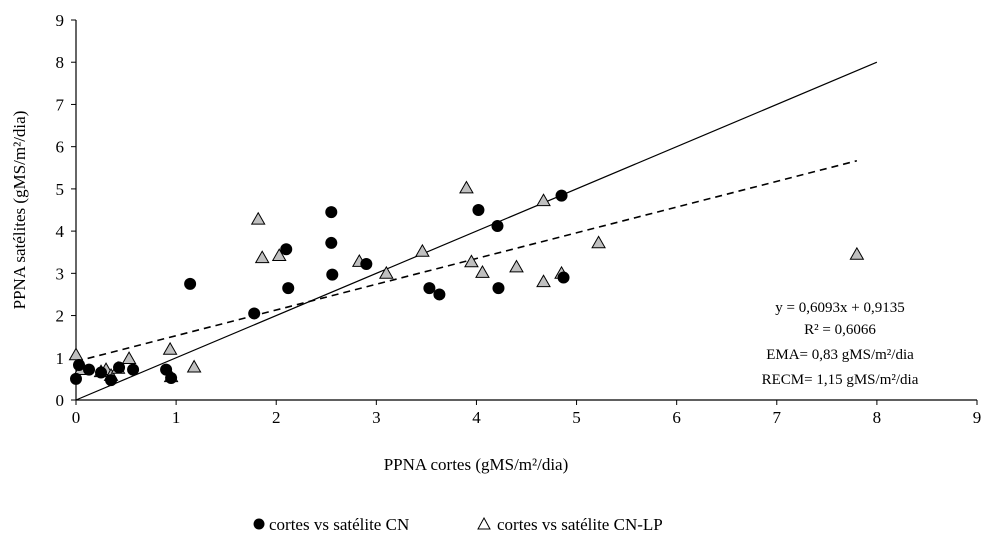 This screenshot has height=542, width=989. What do you see at coordinates (276, 417) in the screenshot?
I see `x-tick-label: 2` at bounding box center [276, 417].